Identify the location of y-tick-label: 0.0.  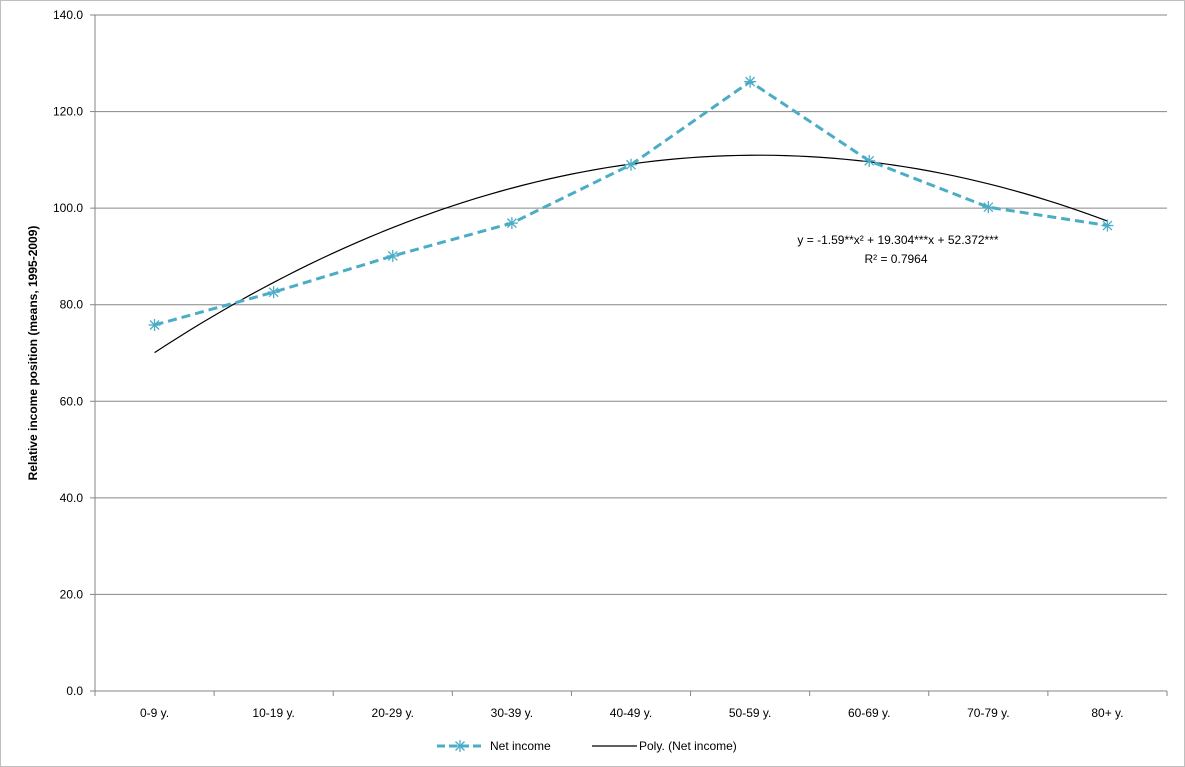
(74, 691).